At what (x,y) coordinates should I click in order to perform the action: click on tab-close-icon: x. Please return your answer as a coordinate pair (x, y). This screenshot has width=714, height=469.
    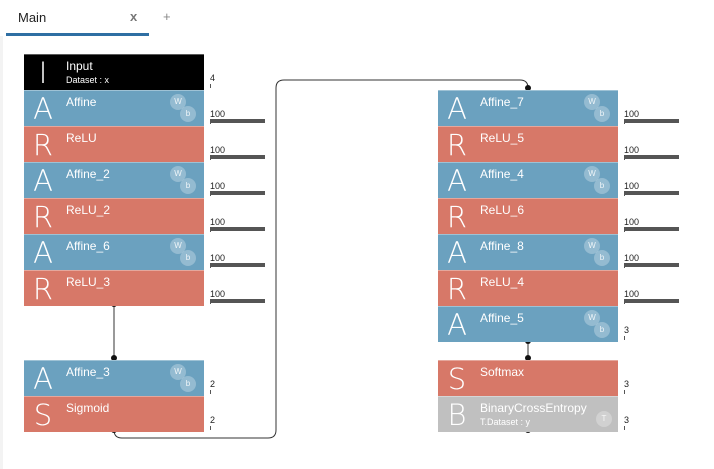
    Looking at the image, I should click on (134, 16).